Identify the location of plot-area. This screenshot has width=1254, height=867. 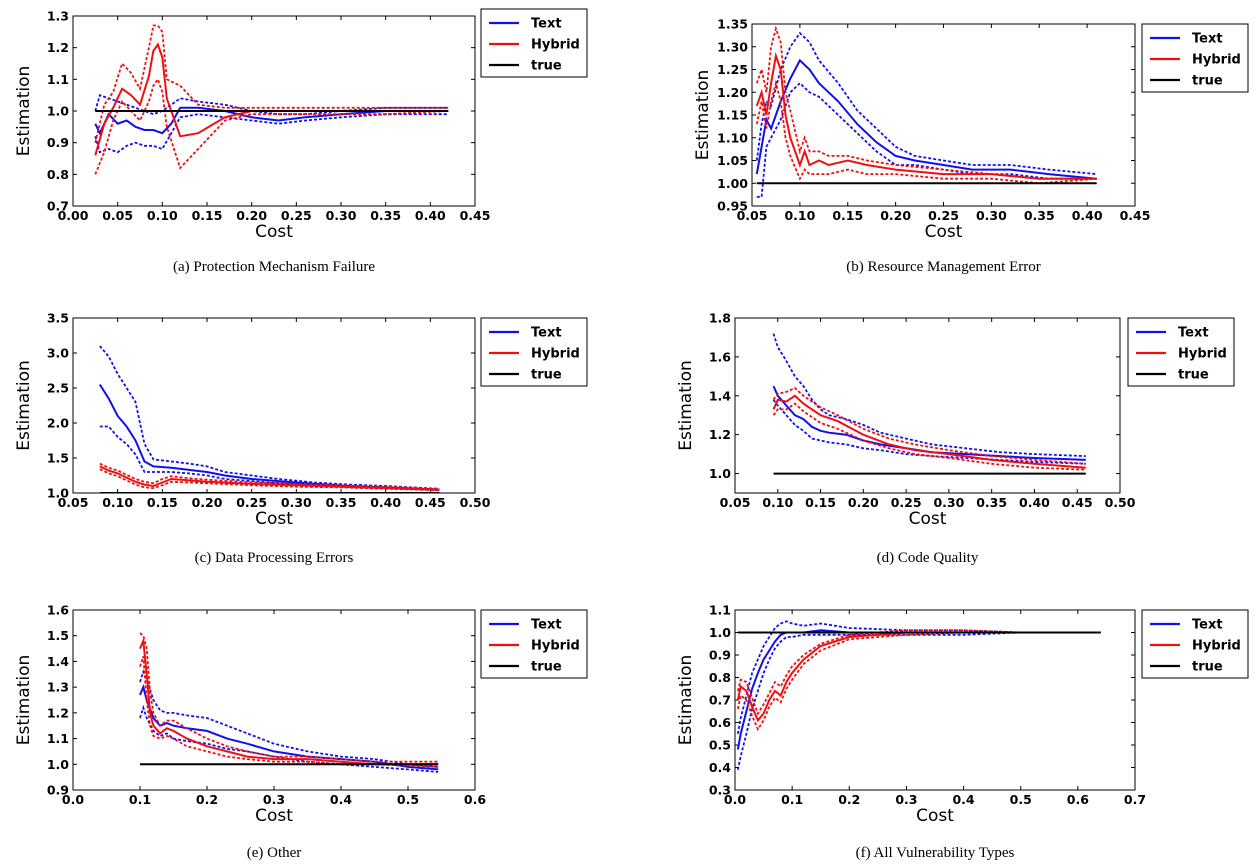
(289, 702).